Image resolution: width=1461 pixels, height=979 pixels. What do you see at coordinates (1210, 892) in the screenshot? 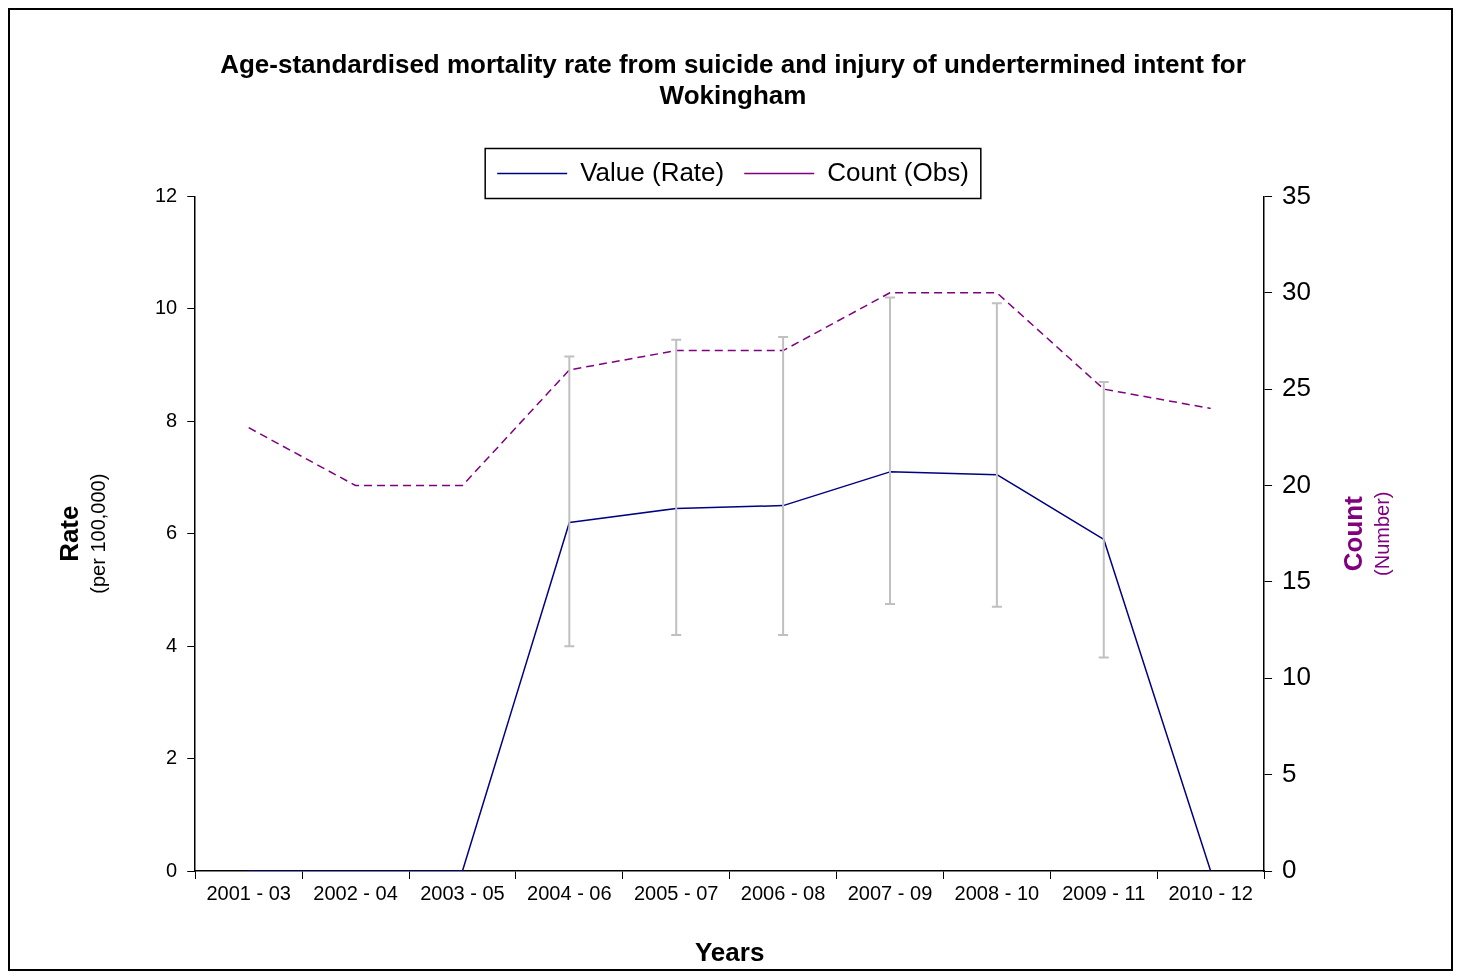
I see `x-tick-label: 2010 - 12` at bounding box center [1210, 892].